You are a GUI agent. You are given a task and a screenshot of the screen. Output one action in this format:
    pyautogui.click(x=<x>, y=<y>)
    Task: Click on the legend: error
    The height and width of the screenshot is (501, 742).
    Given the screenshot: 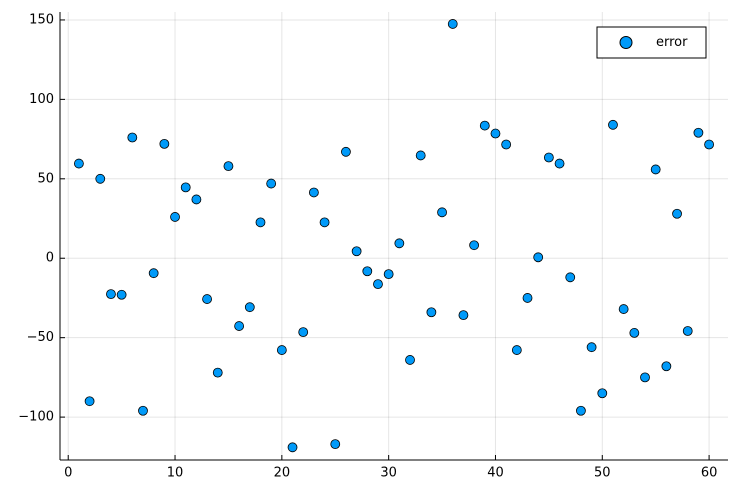 What is the action you would take?
    pyautogui.click(x=651, y=42)
    